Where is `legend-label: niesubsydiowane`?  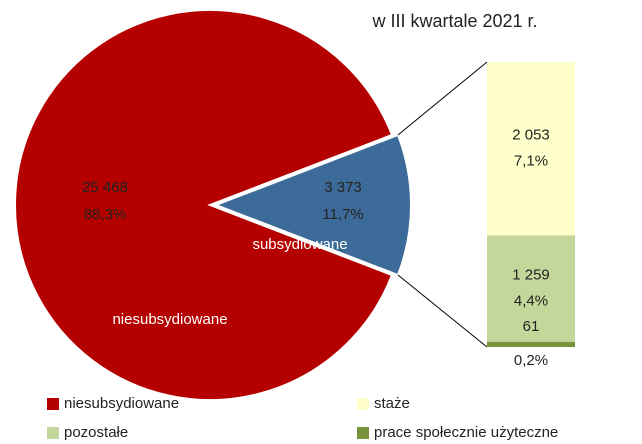 legend-label: niesubsydiowane is located at coordinates (121, 403).